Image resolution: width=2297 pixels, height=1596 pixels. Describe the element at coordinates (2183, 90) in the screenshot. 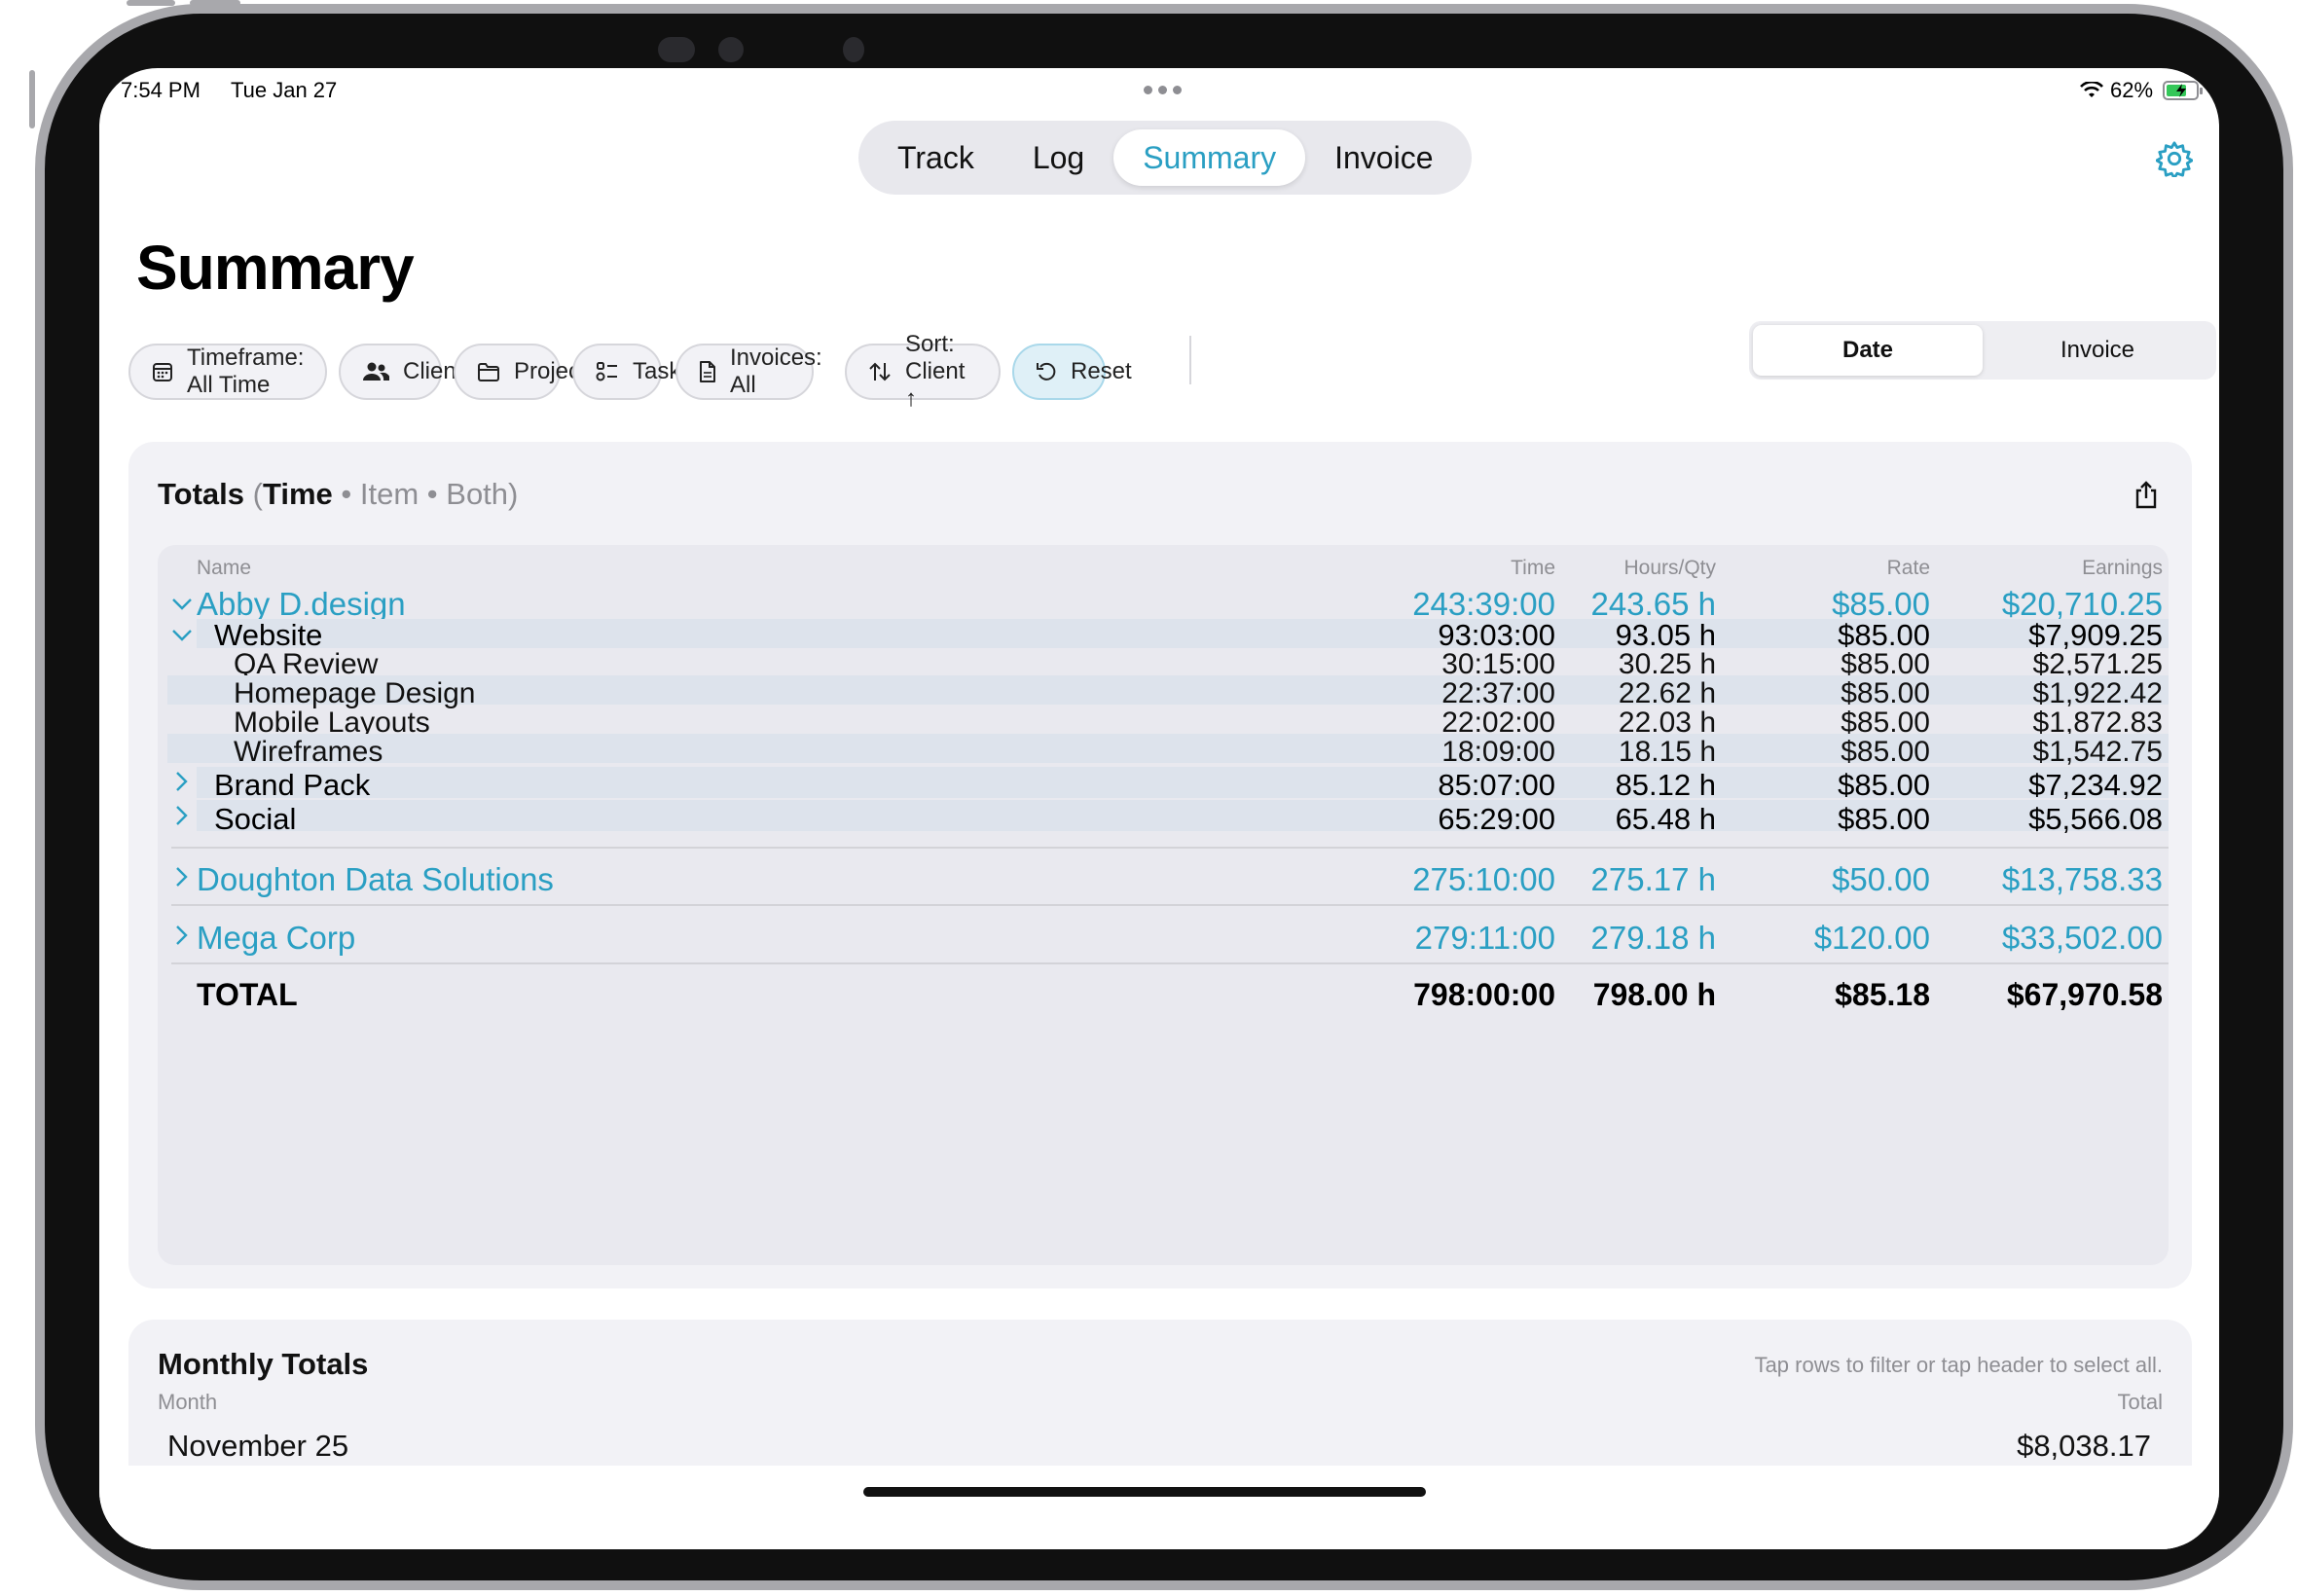

I see `battery-icon` at that location.